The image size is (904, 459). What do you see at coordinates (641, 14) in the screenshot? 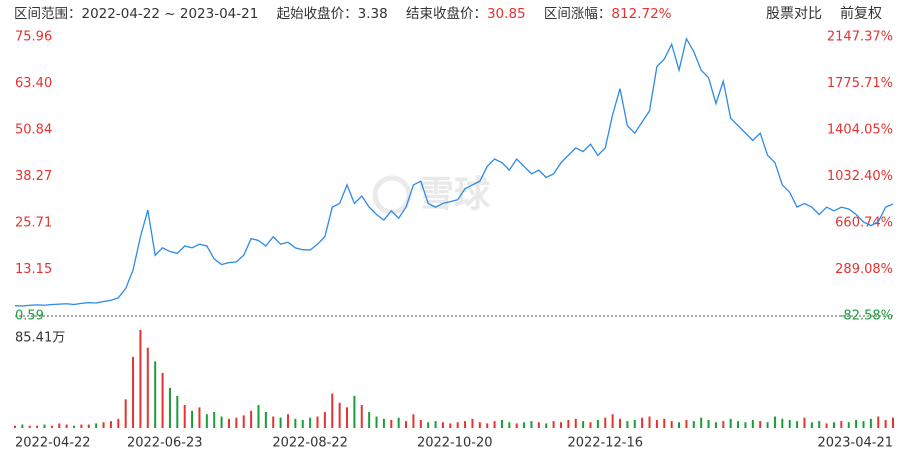
I see `change: 812.72%` at bounding box center [641, 14].